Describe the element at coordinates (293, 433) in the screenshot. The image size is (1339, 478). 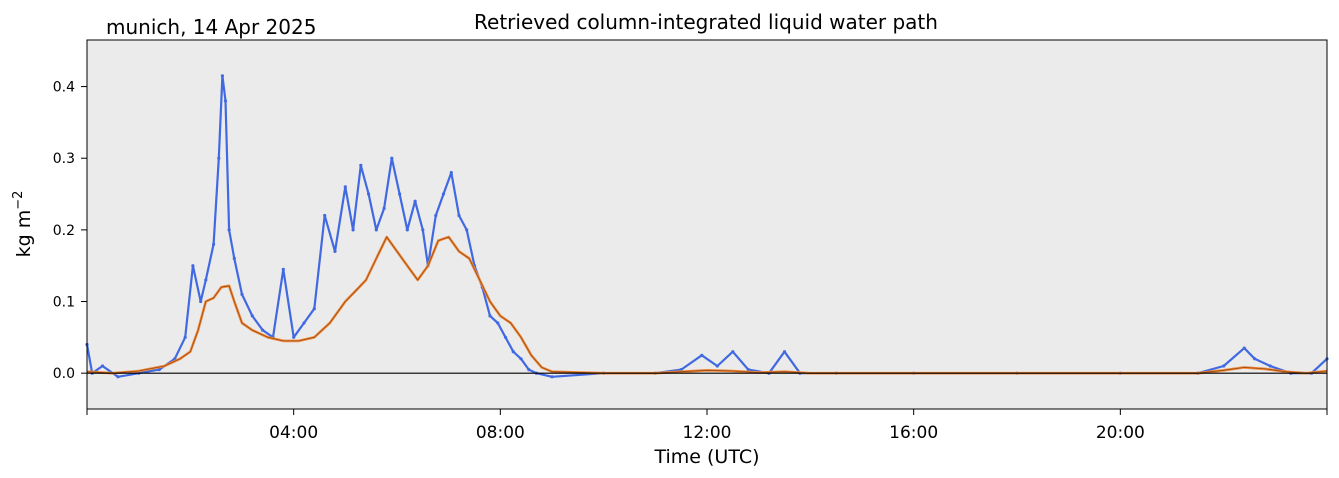
I see `x-tick-label: 04:00` at that location.